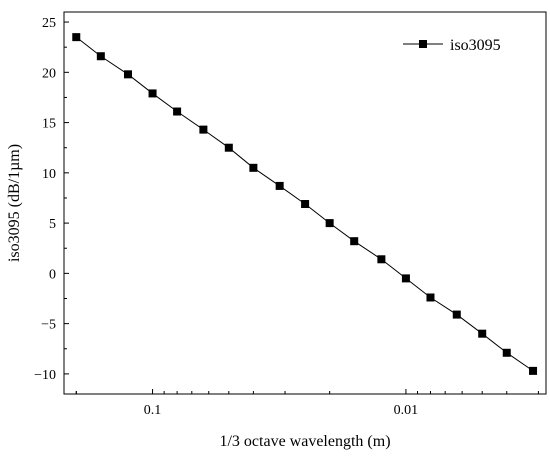  I want to click on legend: iso3095, so click(452, 45).